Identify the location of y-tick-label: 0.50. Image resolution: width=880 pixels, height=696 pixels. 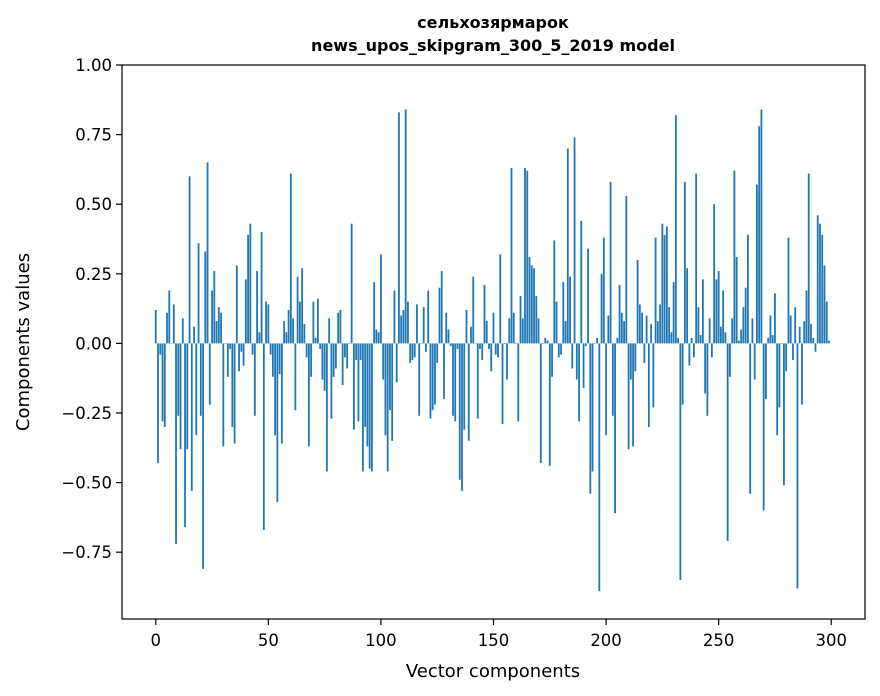
(93, 204).